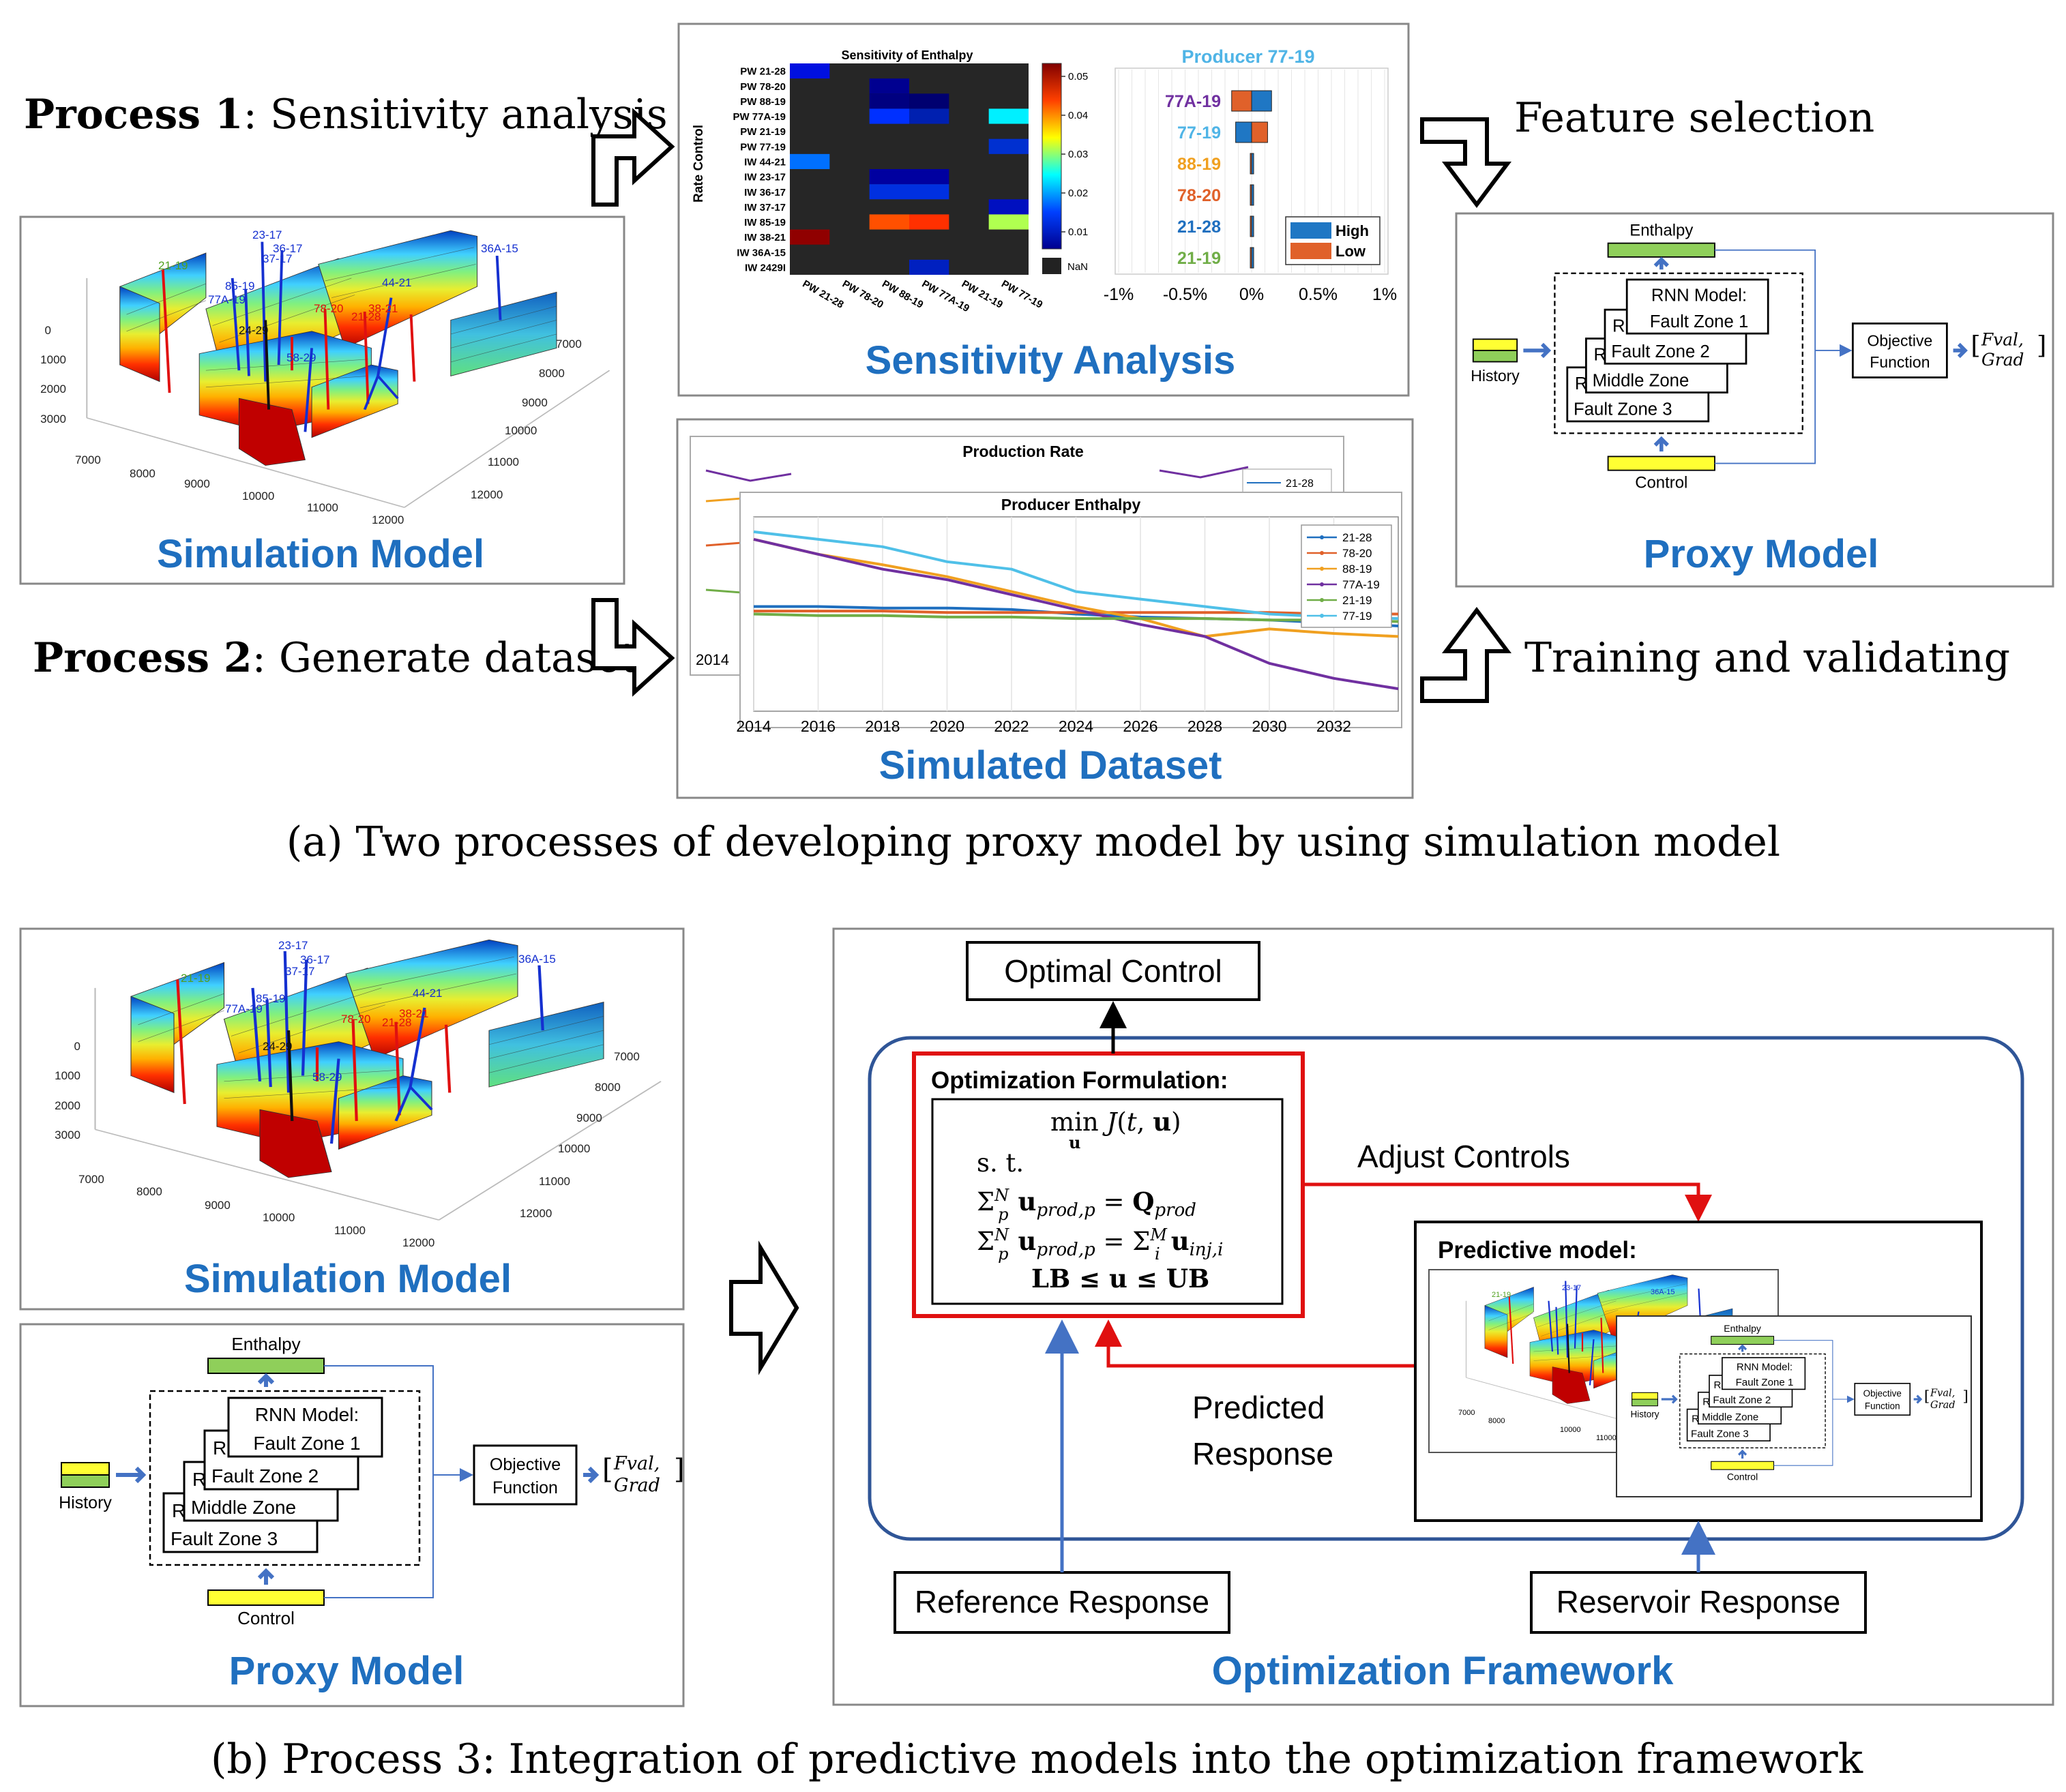 The image size is (2066, 1792). What do you see at coordinates (224, 1538) in the screenshot?
I see `zone-label: Fault Zone 3` at bounding box center [224, 1538].